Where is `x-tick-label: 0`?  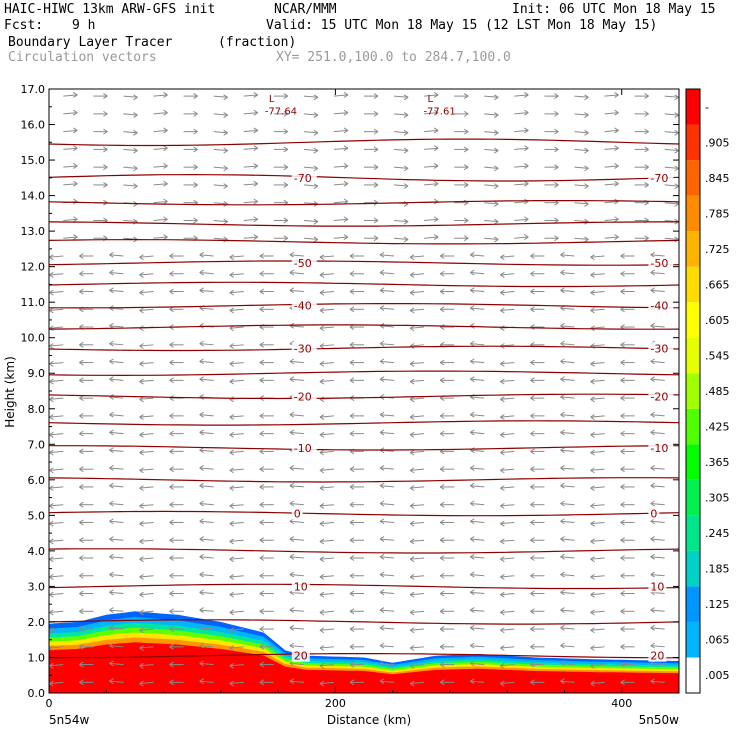
x-tick-label: 0 is located at coordinates (49, 703).